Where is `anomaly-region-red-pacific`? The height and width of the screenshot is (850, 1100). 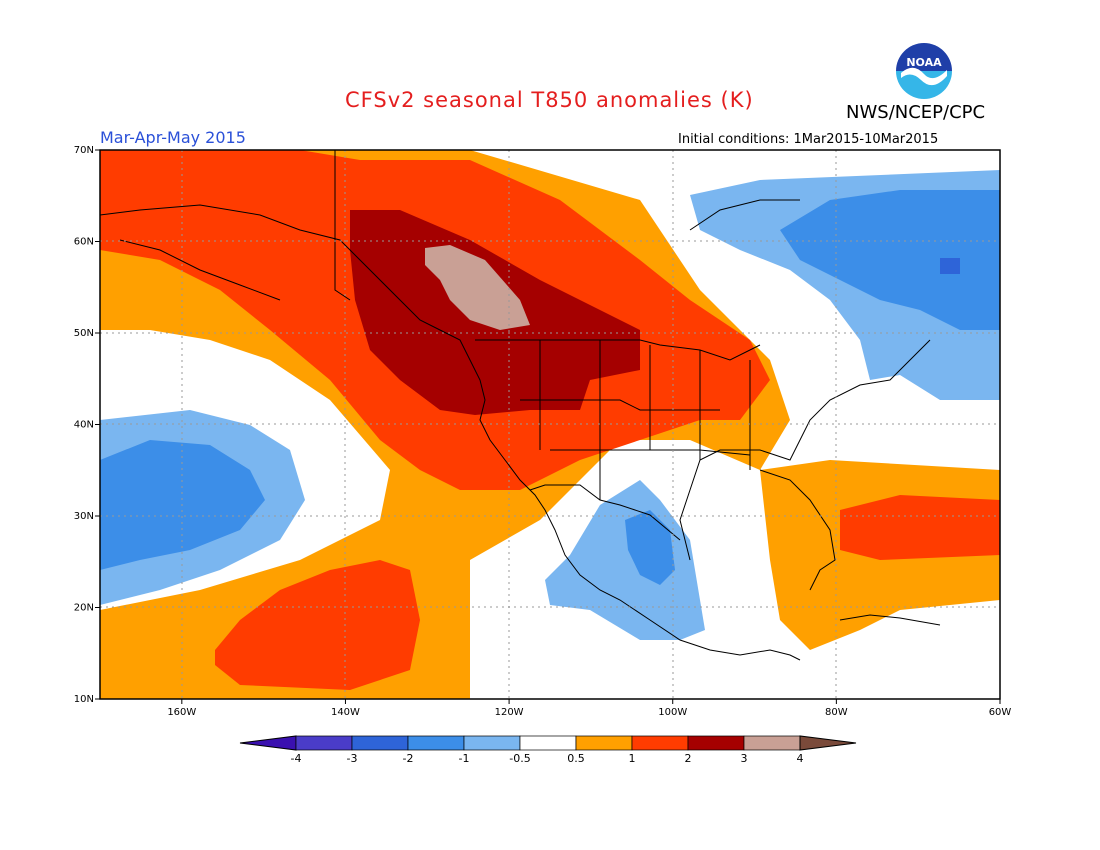 anomaly-region-red-pacific is located at coordinates (317, 625).